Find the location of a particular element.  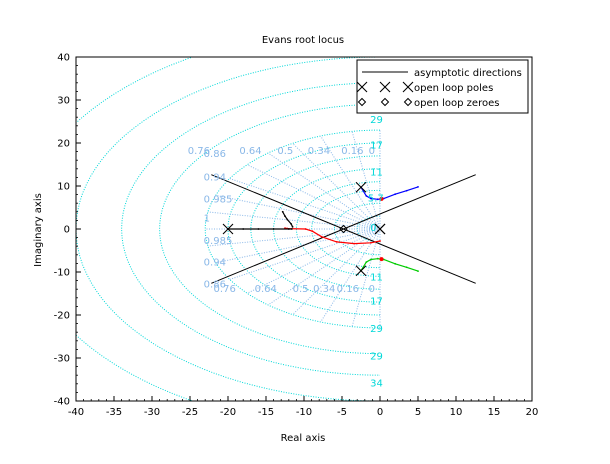

x-tick-label: -15 is located at coordinates (266, 412).